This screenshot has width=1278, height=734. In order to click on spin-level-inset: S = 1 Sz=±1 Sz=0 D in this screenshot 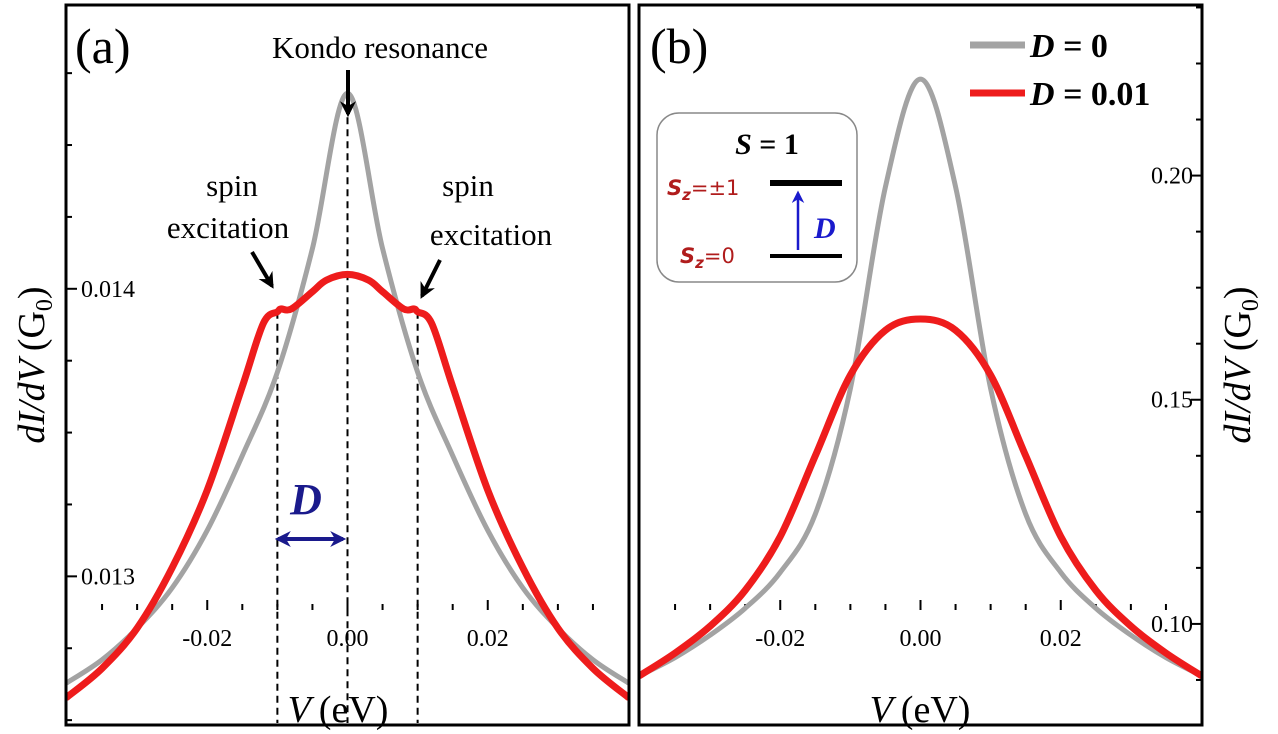, I will do `click(757, 197)`.